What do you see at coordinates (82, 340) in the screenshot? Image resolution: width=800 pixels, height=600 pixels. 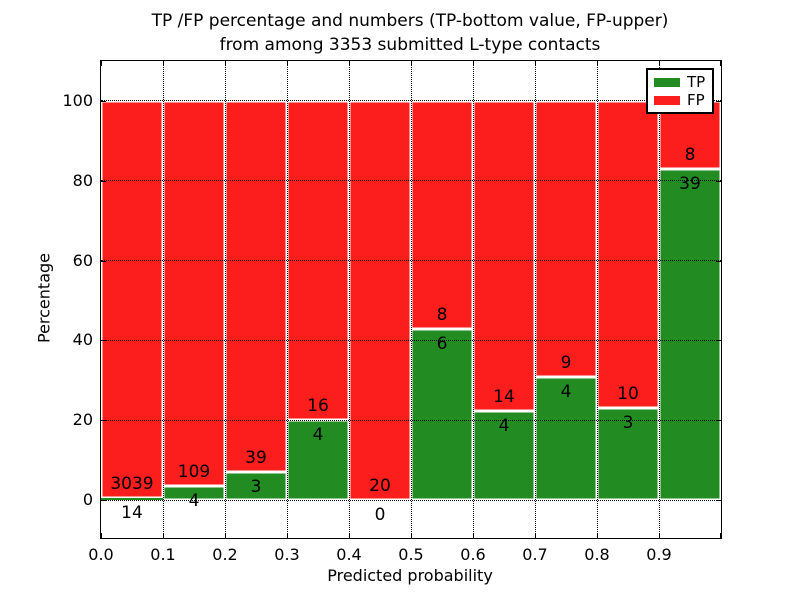 I see `y-tick-label: 40` at bounding box center [82, 340].